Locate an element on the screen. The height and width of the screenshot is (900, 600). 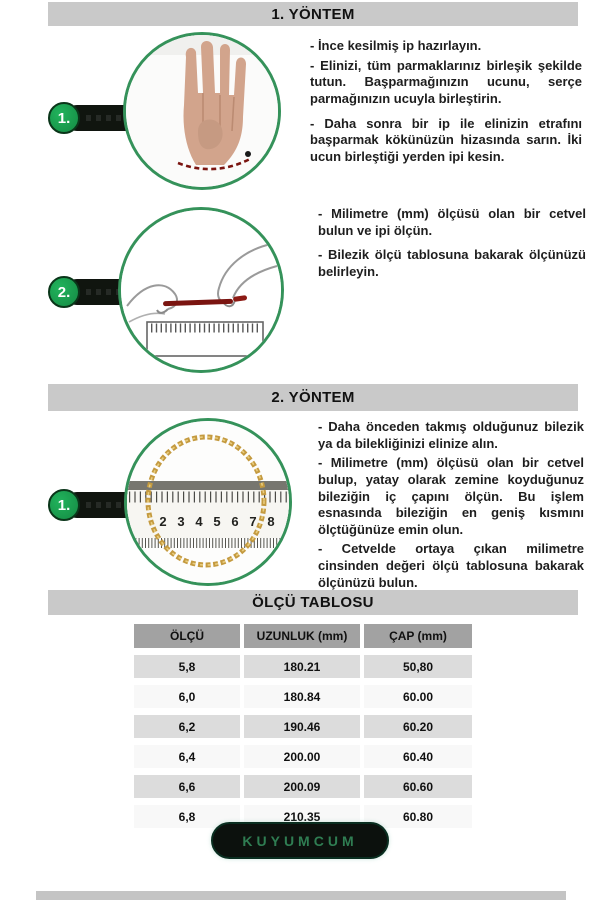
ruler-number: 3 is located at coordinates (180, 521).